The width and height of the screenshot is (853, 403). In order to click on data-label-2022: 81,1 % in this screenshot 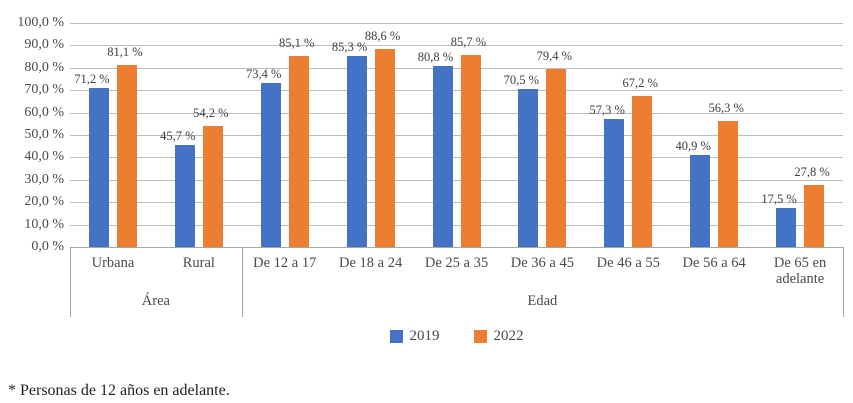, I will do `click(125, 52)`.